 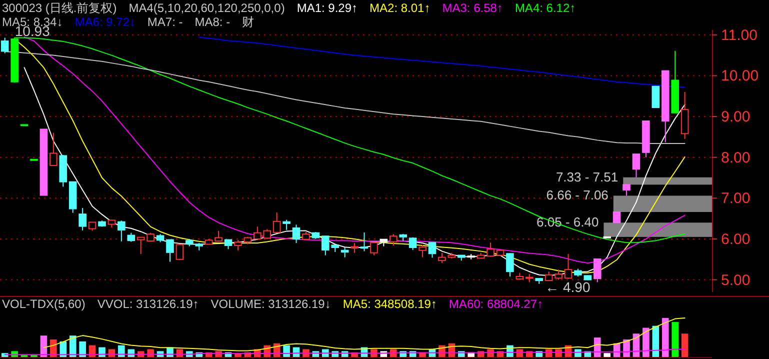 I want to click on chart-subtitle: VVOL: 313126.19↑, so click(x=148, y=304).